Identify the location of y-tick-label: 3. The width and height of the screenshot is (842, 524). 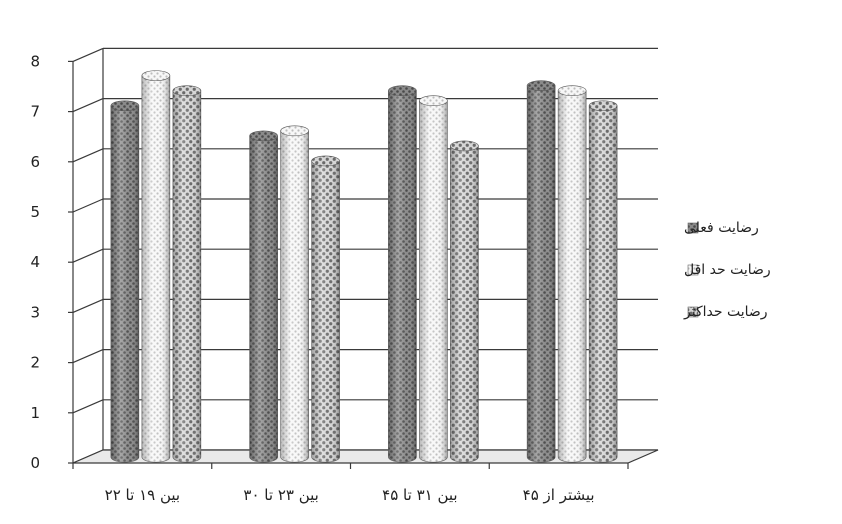
(35, 312).